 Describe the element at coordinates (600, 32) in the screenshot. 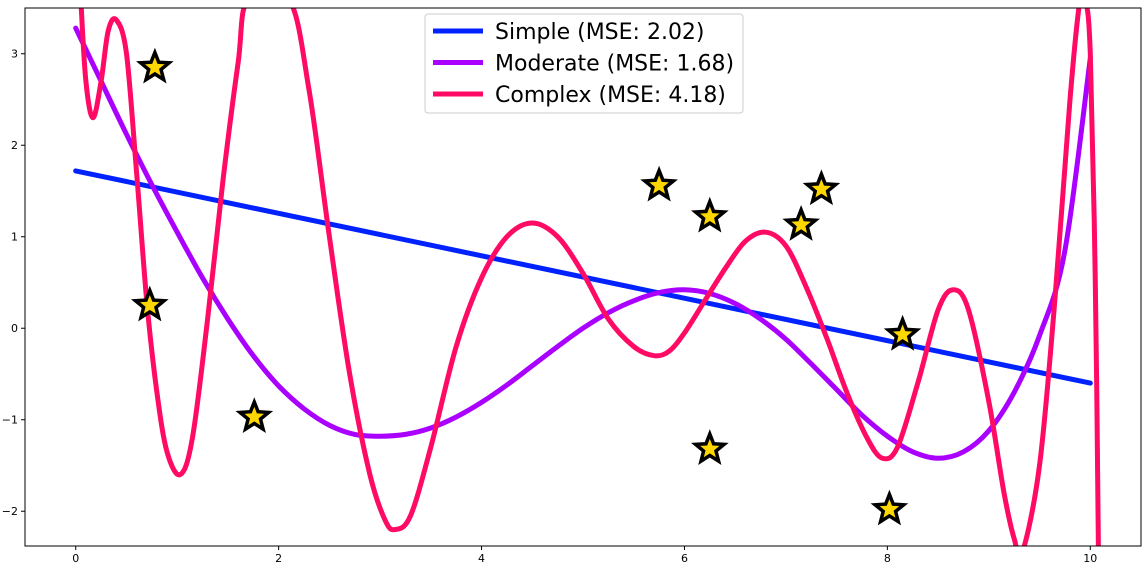

I see `legend-label-simple: Simple (MSE: 2.02)` at that location.